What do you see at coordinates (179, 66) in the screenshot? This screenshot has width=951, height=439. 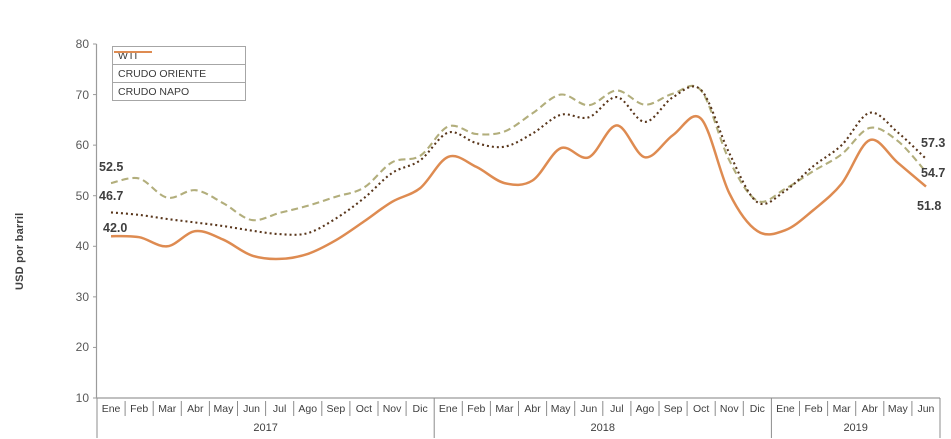 I see `legend-item-crudo-oriente: CRUDO ORIENTE` at bounding box center [179, 66].